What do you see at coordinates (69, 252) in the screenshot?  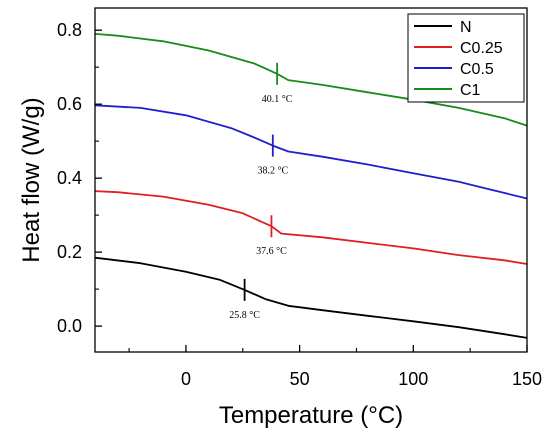 I see `y-tick-label: 0.2` at bounding box center [69, 252].